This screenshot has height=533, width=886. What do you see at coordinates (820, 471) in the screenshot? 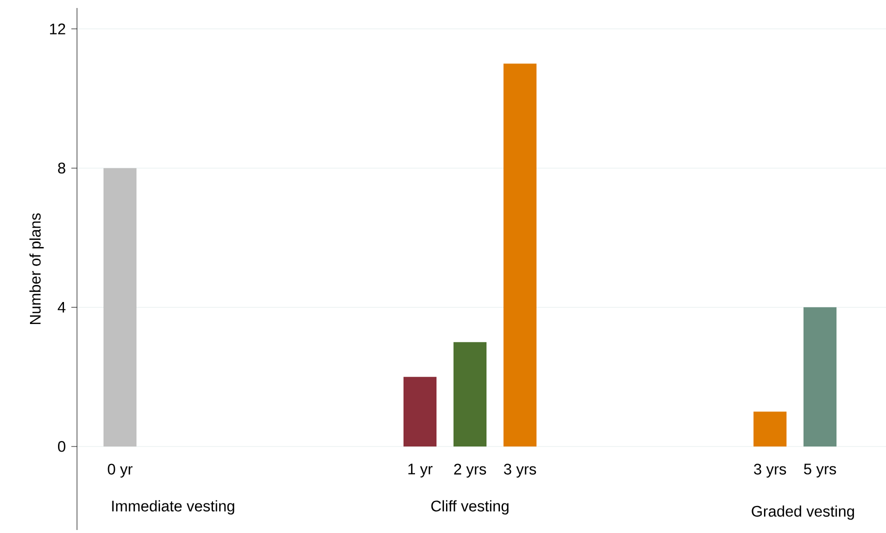
I see `x-tick-label: 5 yrs` at bounding box center [820, 471].